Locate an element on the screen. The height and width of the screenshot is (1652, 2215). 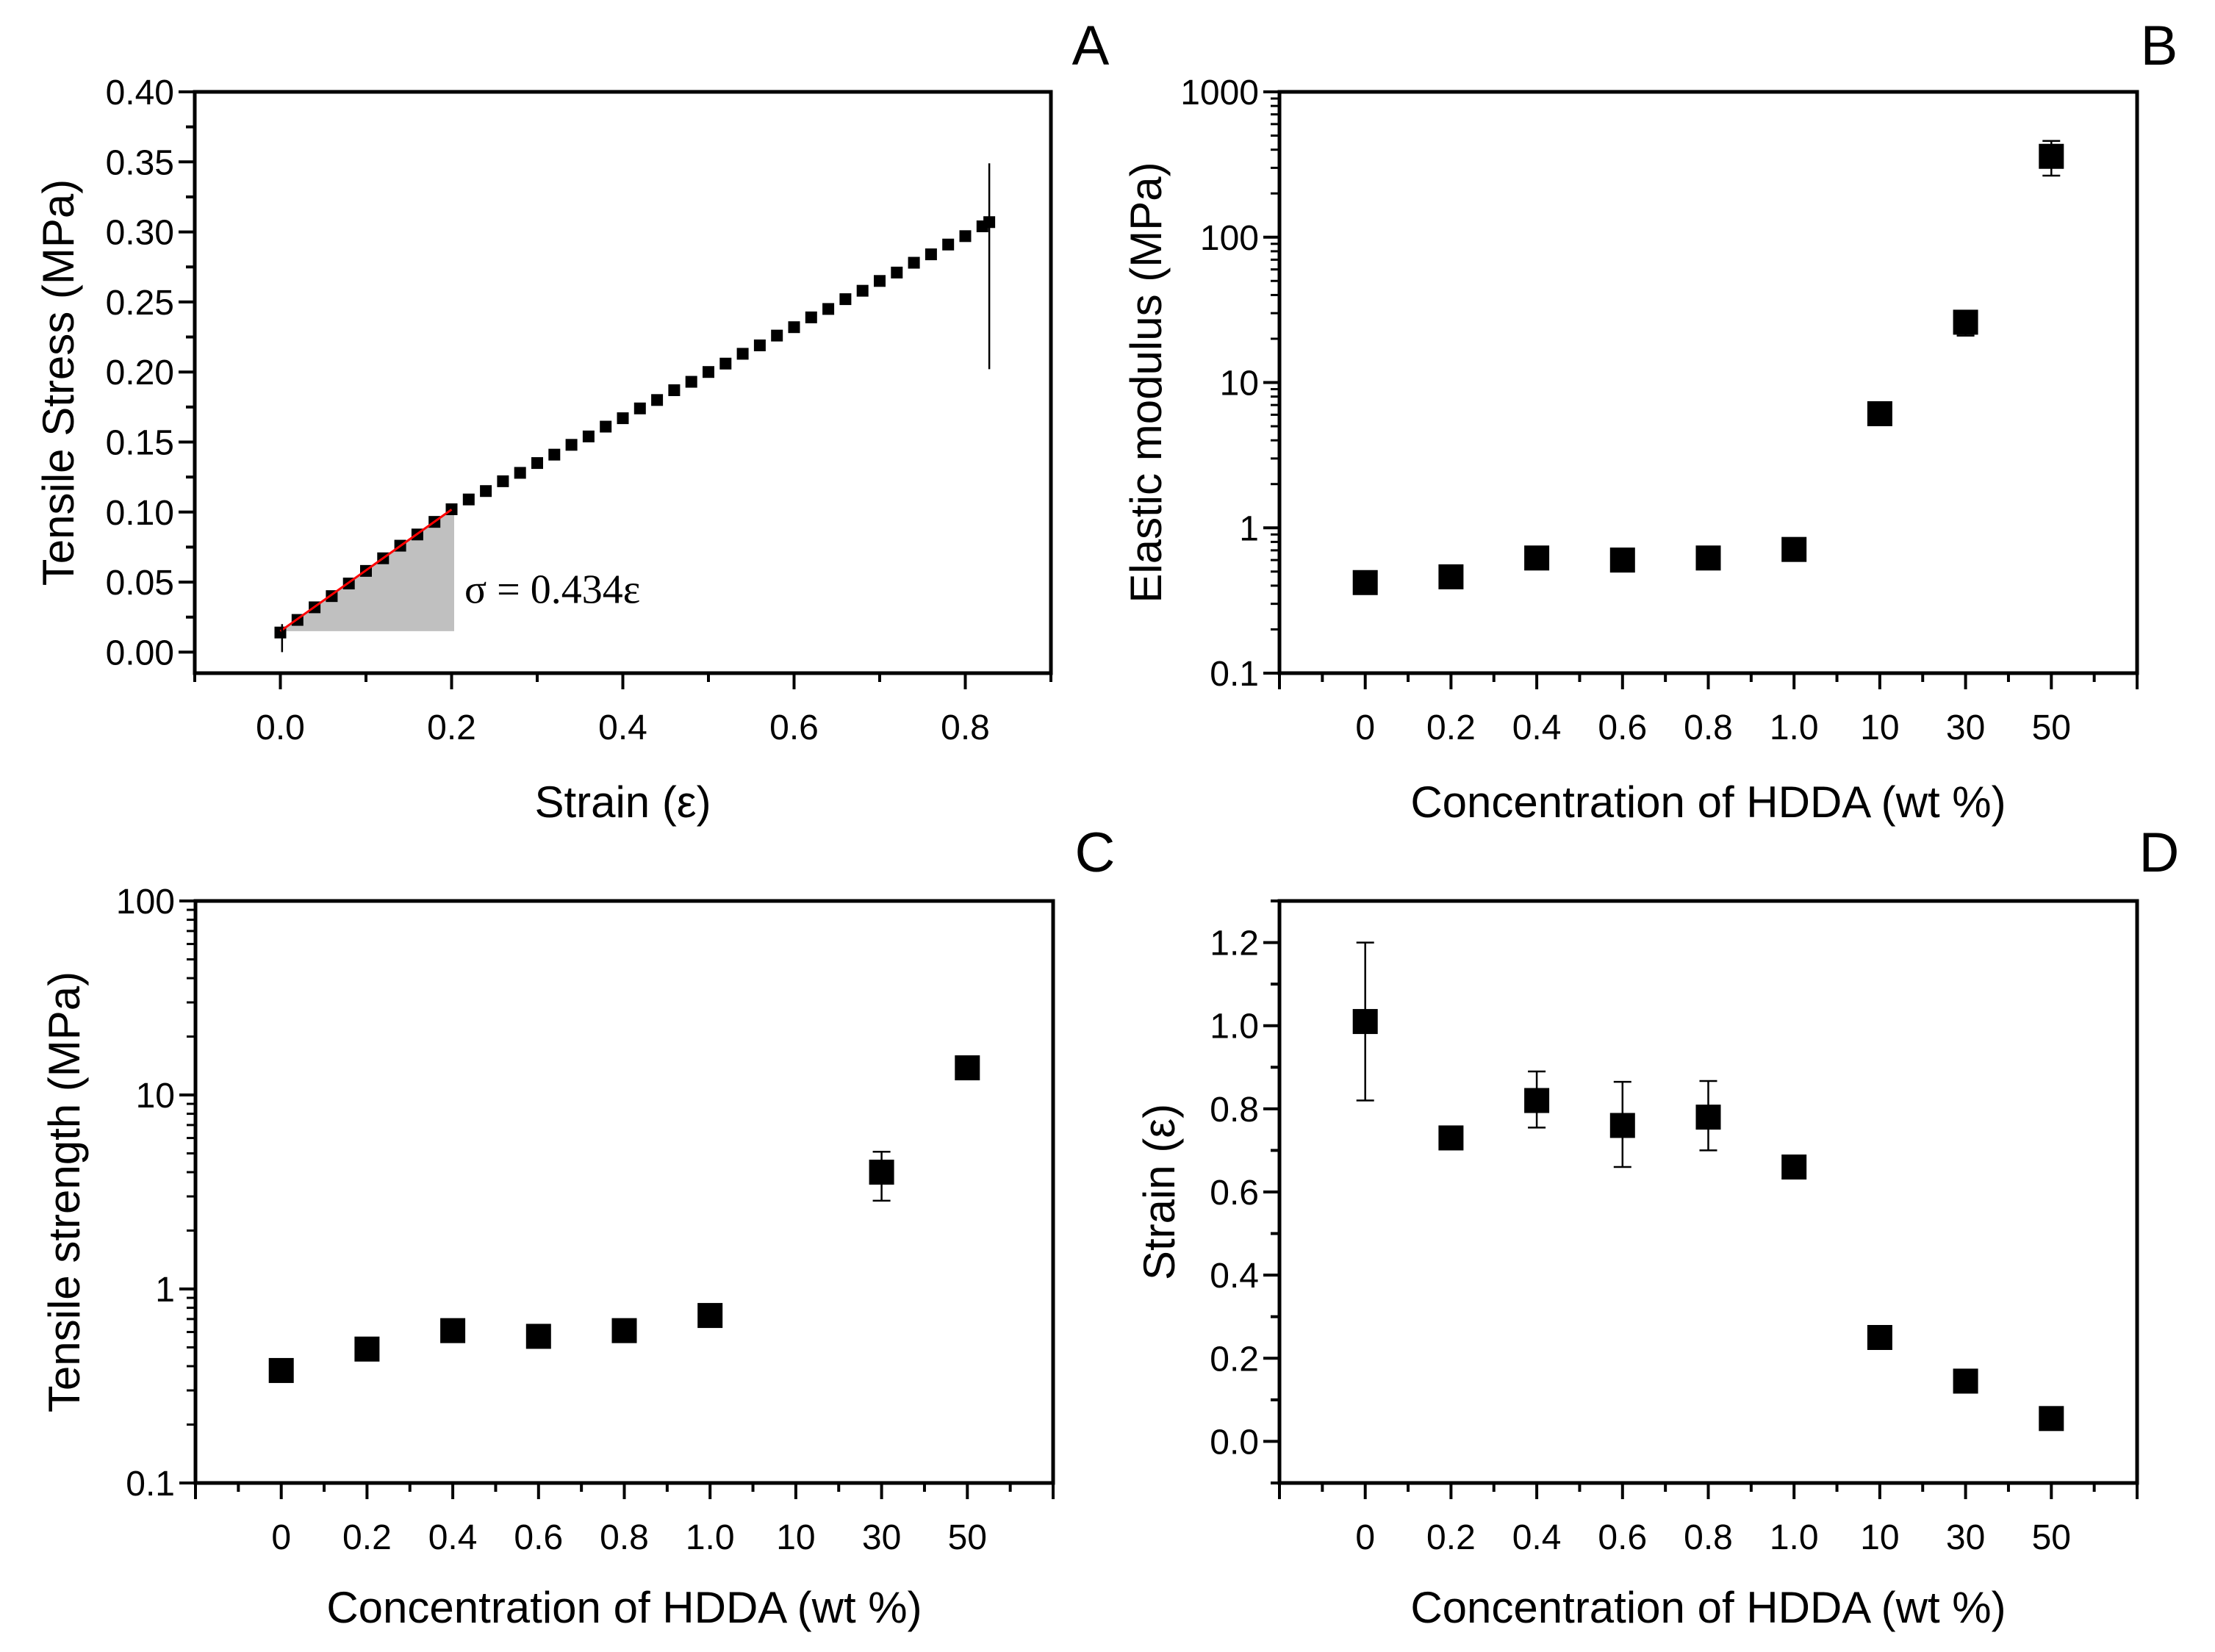
y-tick-label: 0.0 is located at coordinates (1234, 1442).